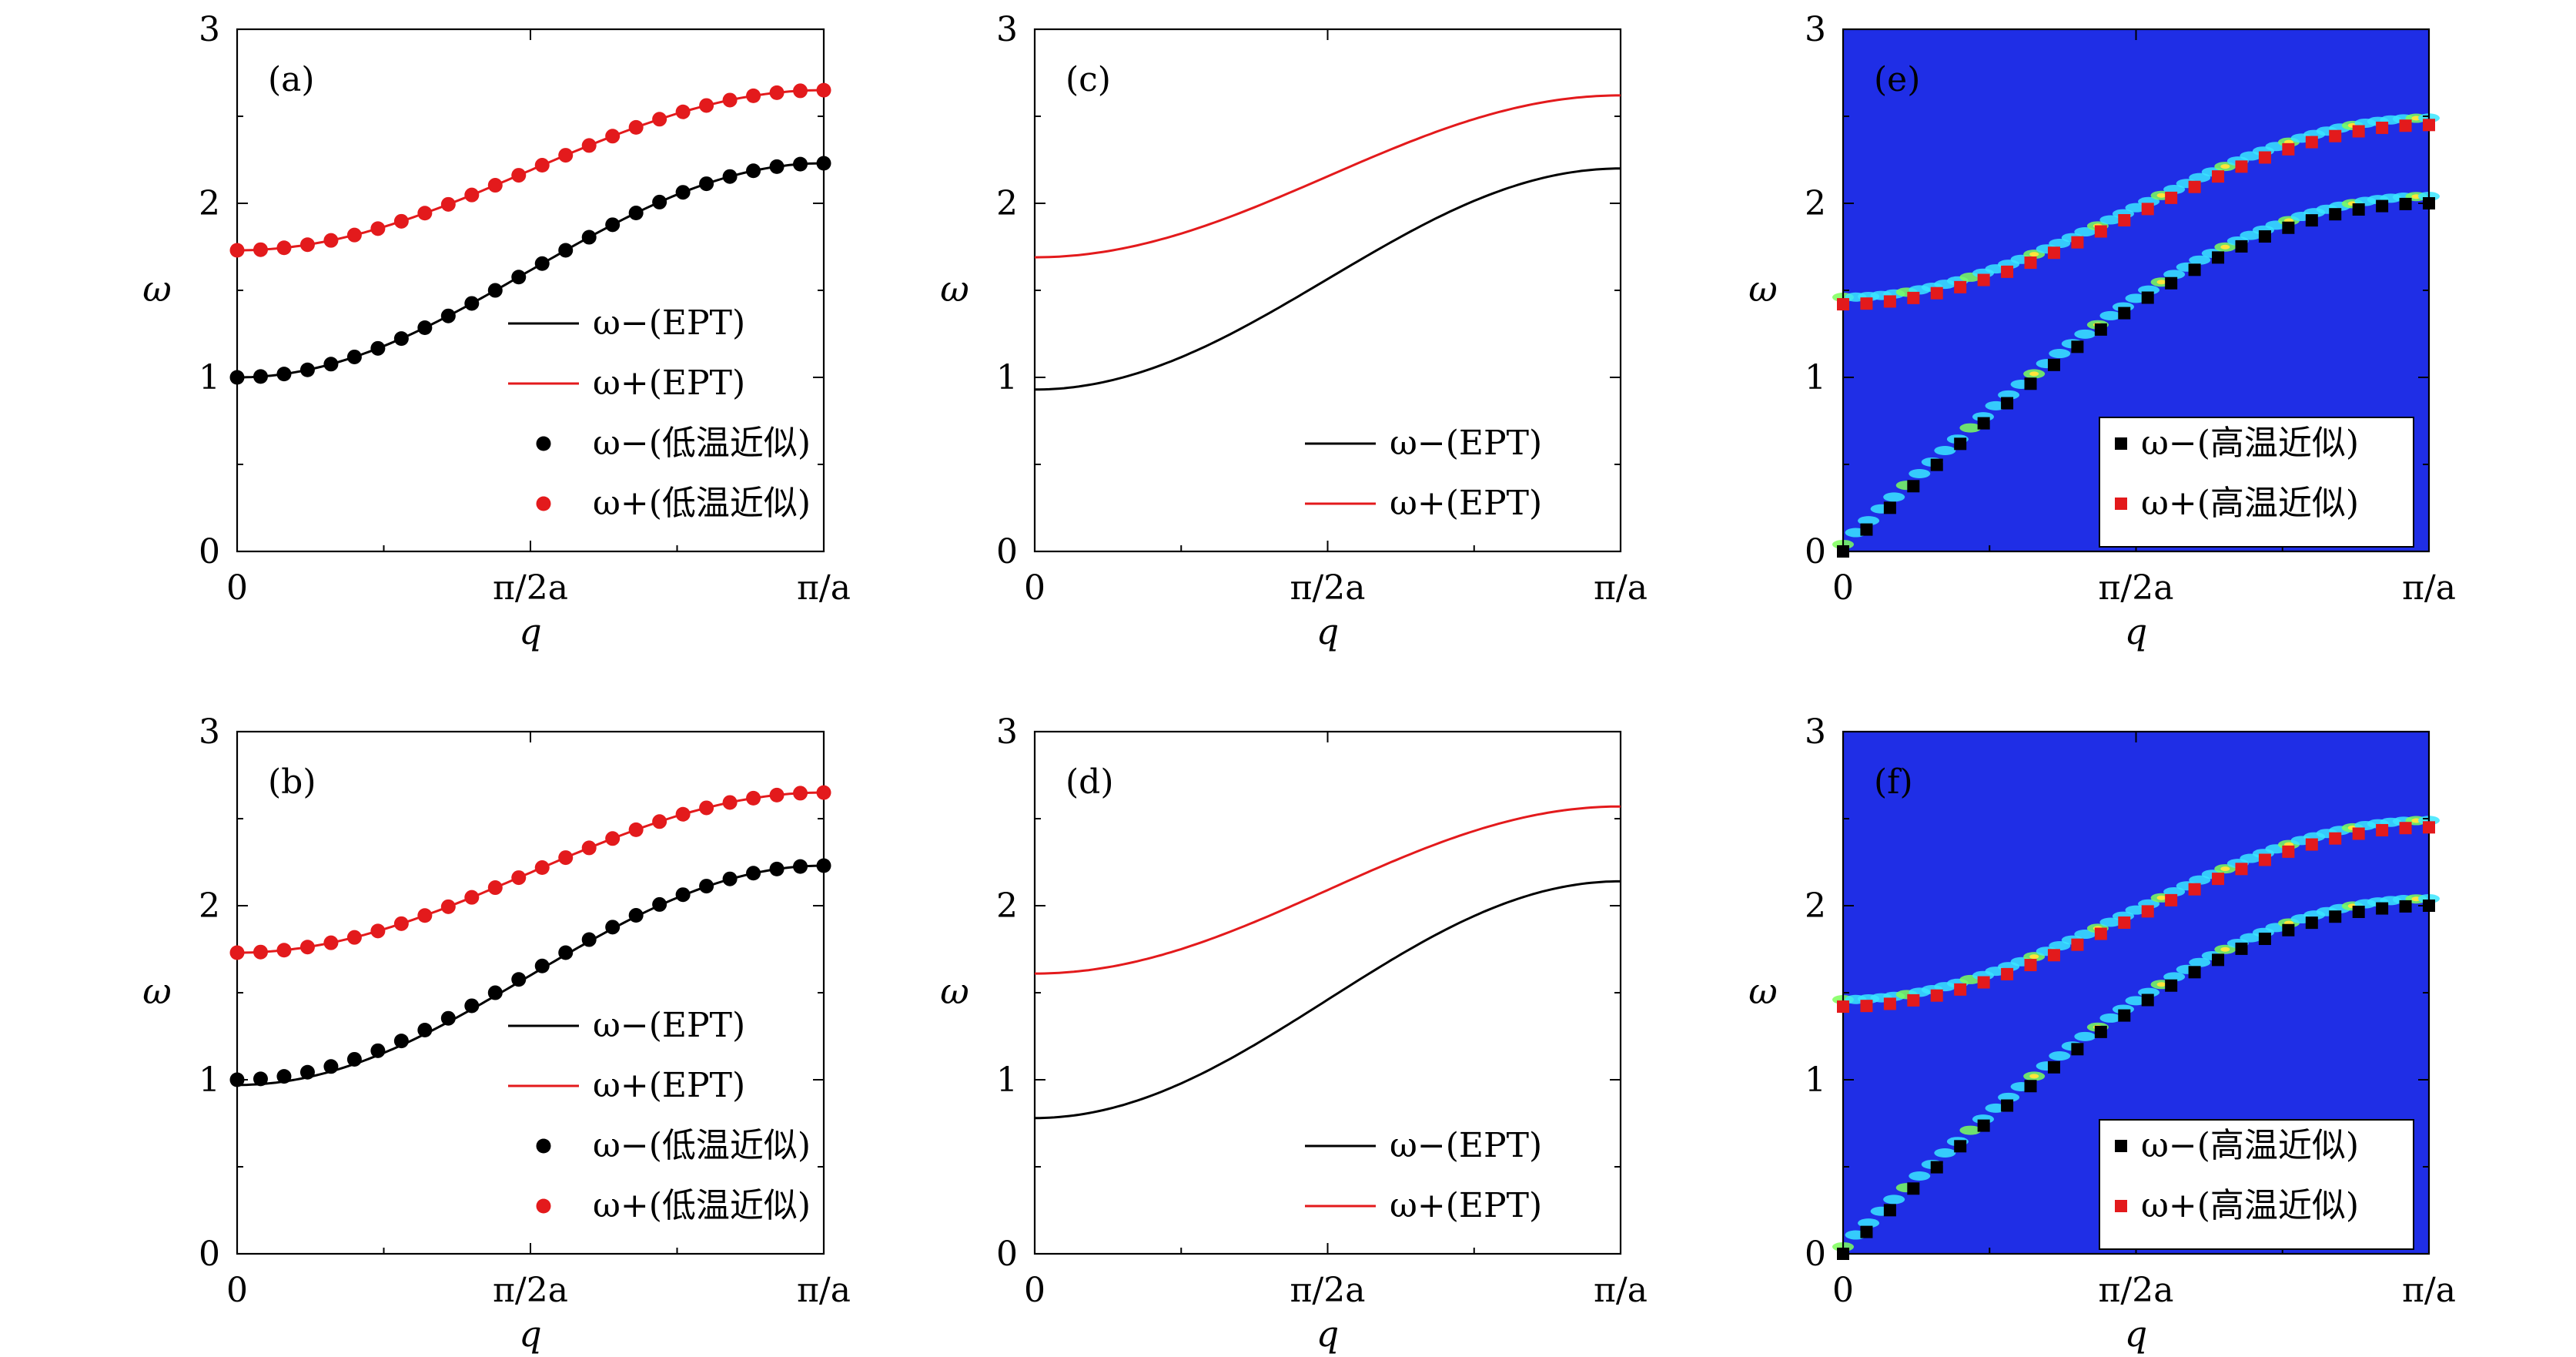 The width and height of the screenshot is (2576, 1357). I want to click on legend-marker-swatch, so click(544, 444).